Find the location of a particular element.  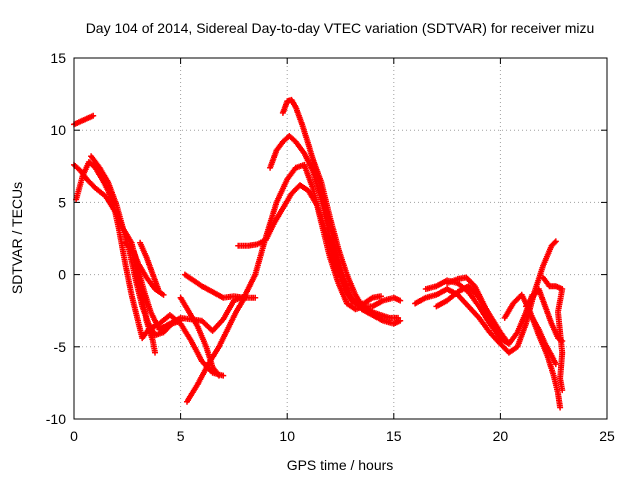

x-tick-label: 10 is located at coordinates (287, 436).